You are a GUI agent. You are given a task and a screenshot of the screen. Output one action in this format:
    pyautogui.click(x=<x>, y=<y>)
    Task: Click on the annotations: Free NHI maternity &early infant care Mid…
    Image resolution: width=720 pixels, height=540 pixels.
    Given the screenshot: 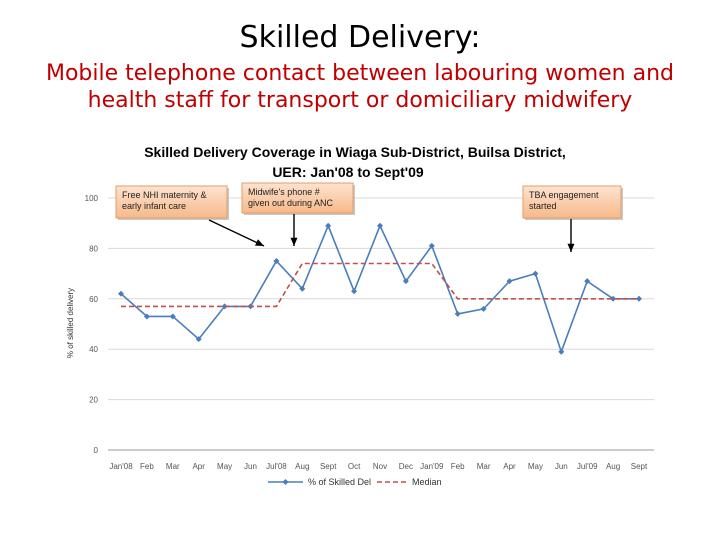 What is the action you would take?
    pyautogui.click(x=369, y=217)
    